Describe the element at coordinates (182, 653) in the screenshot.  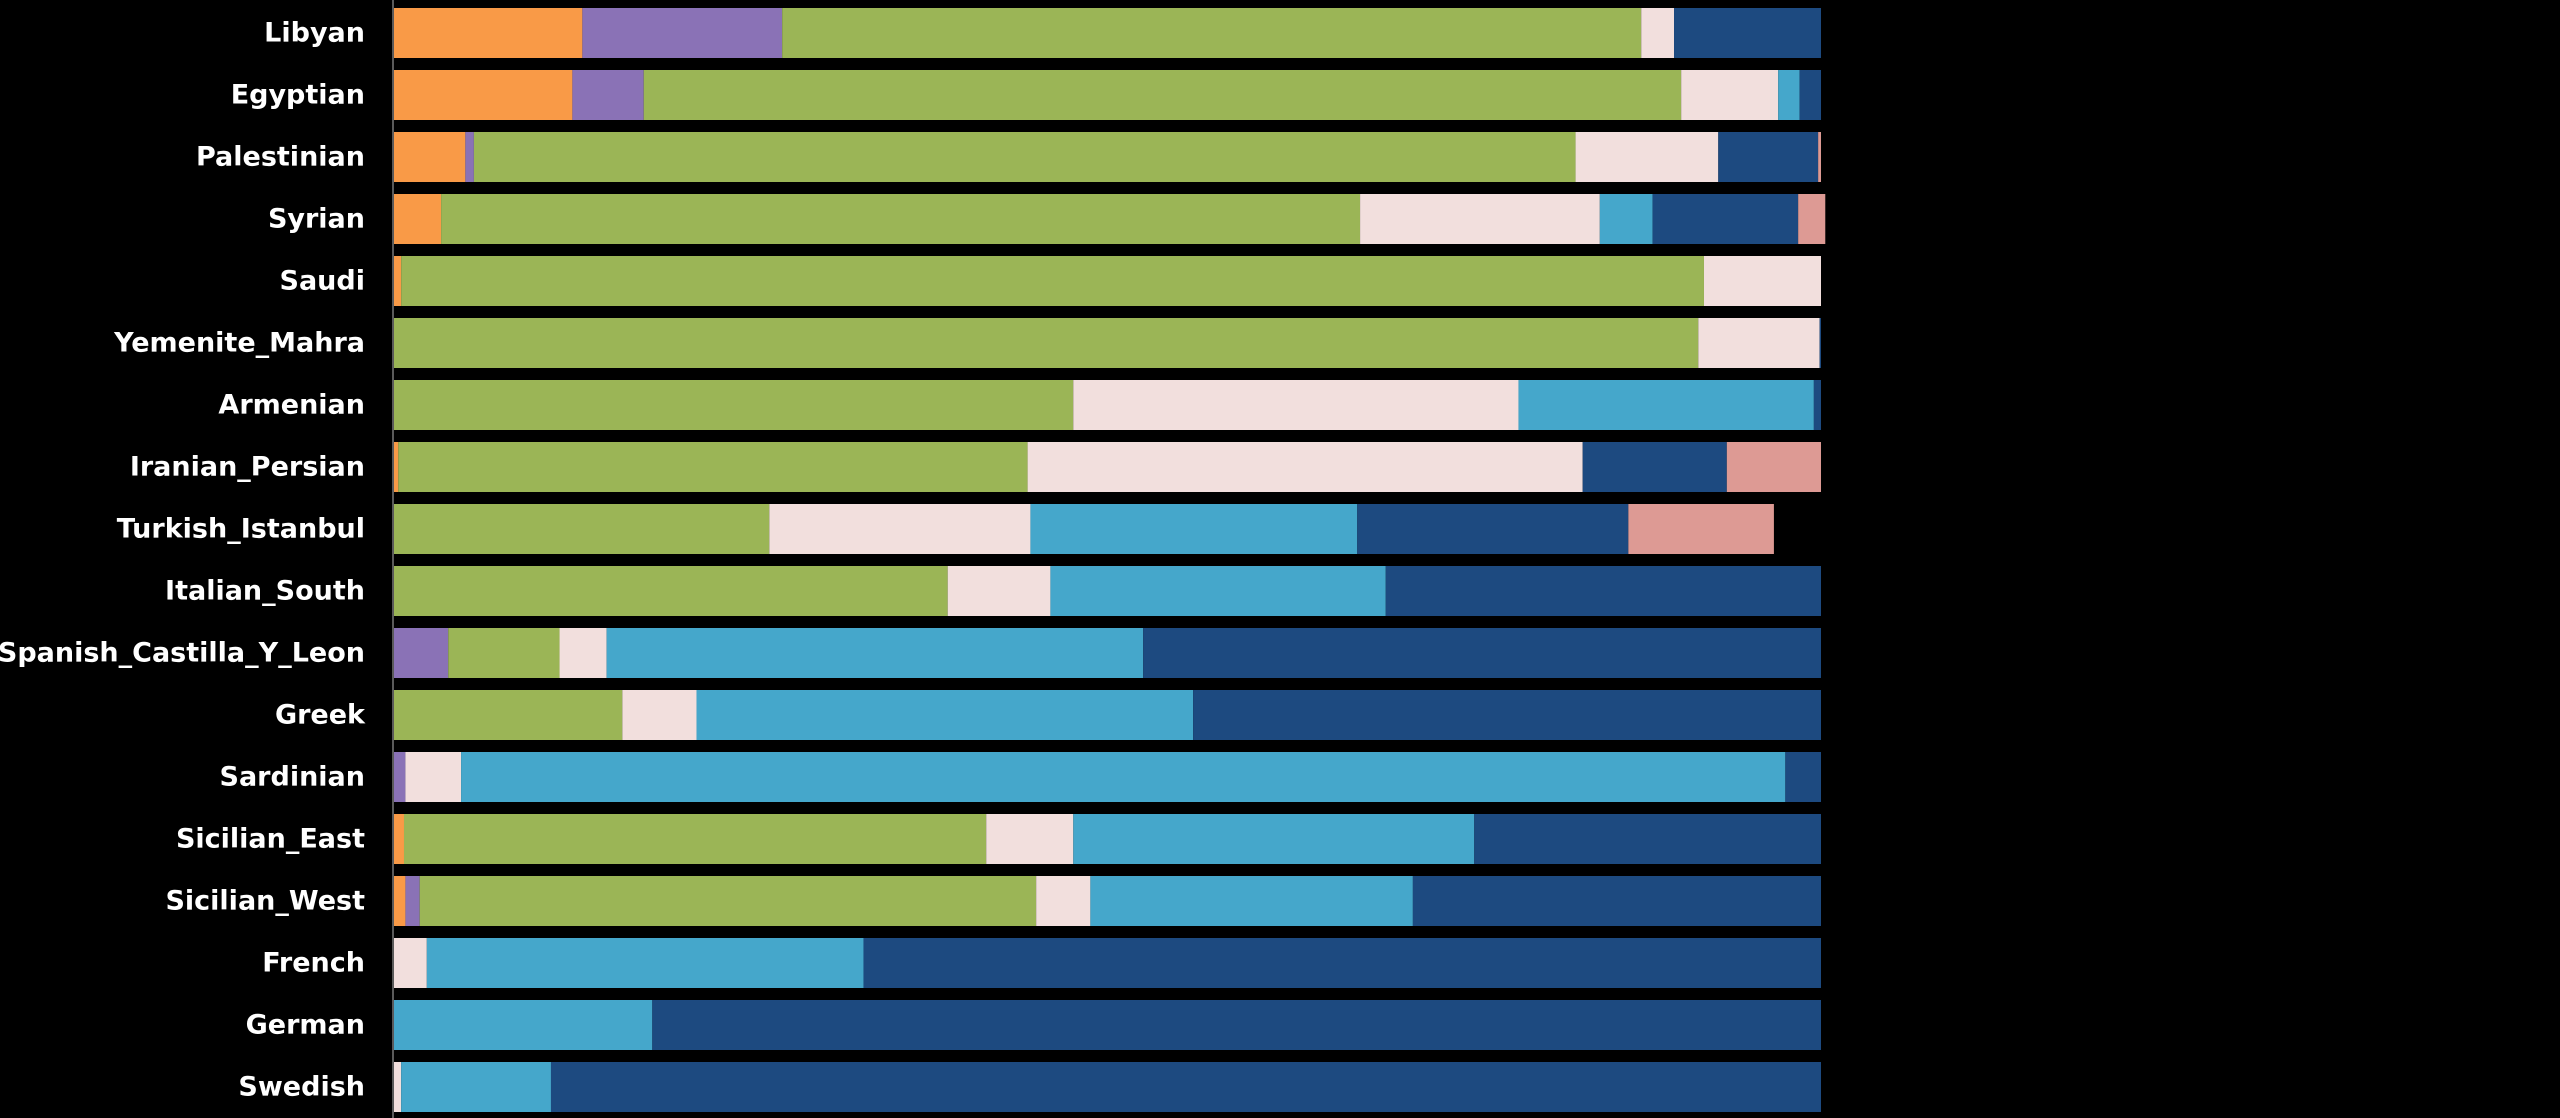
I see `category-label: Spanish_Castilla_Y_Leon` at that location.